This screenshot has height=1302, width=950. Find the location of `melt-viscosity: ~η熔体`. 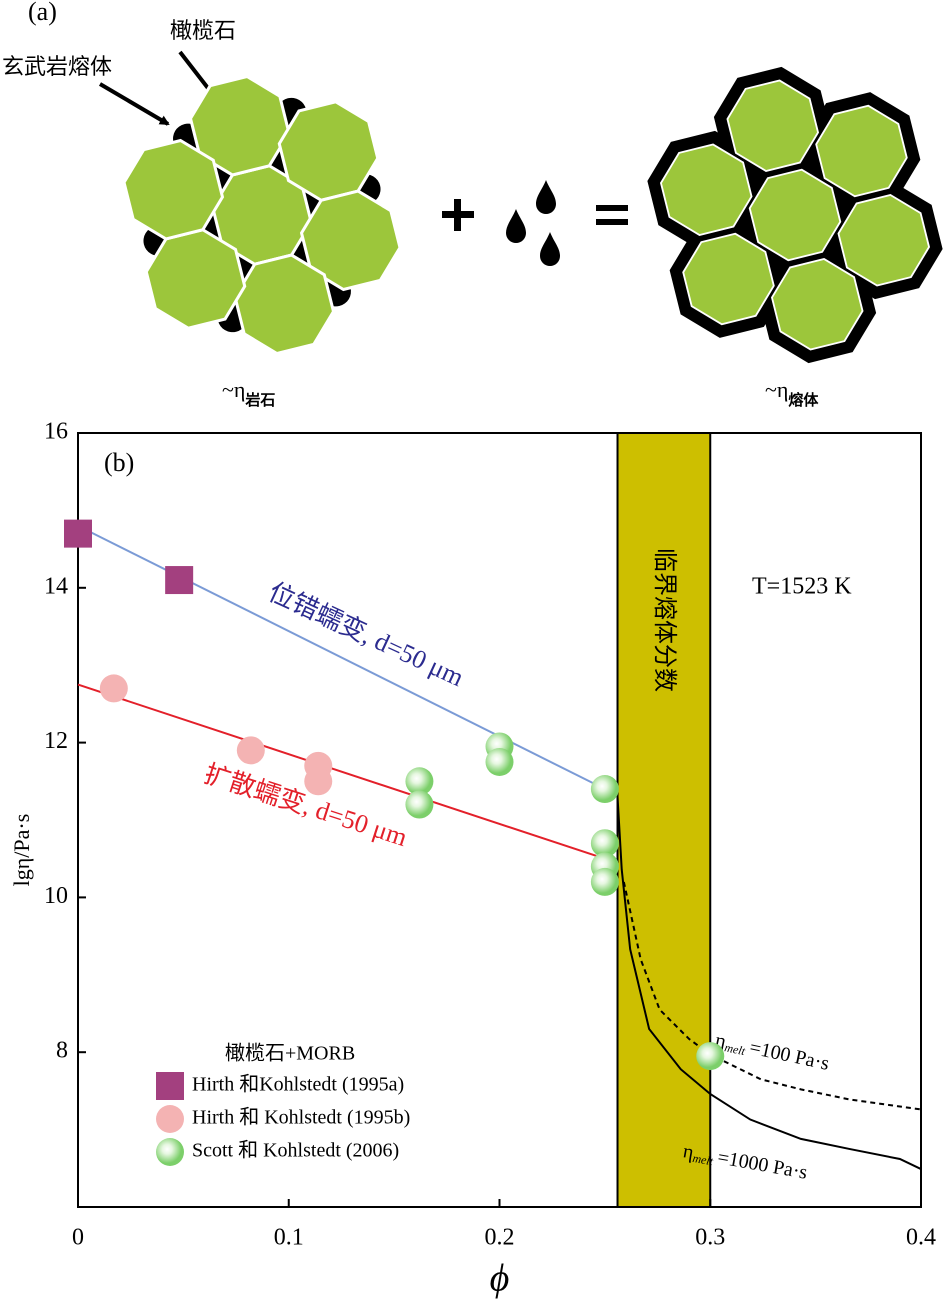

melt-viscosity: ~η熔体 is located at coordinates (792, 392).